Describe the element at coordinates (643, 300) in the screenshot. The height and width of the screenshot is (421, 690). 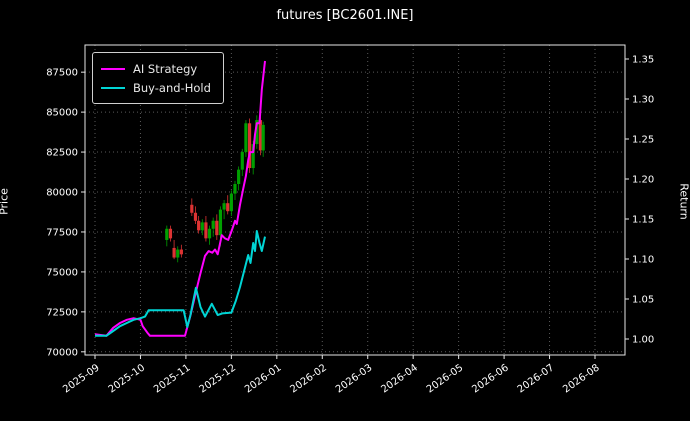
I see `svg-text: 1.05` at that location.